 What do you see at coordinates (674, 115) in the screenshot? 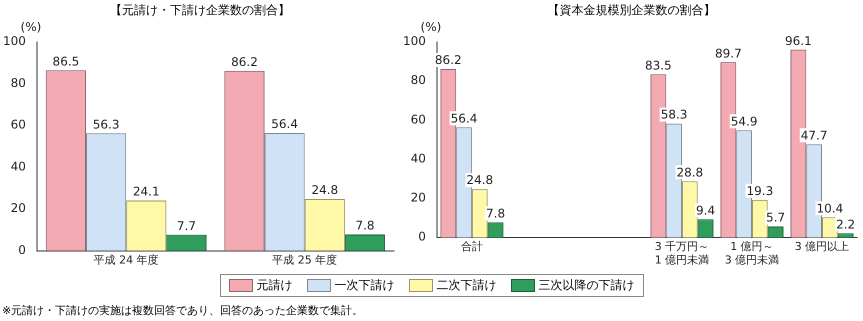
I see `data-label: 58.3` at bounding box center [674, 115].